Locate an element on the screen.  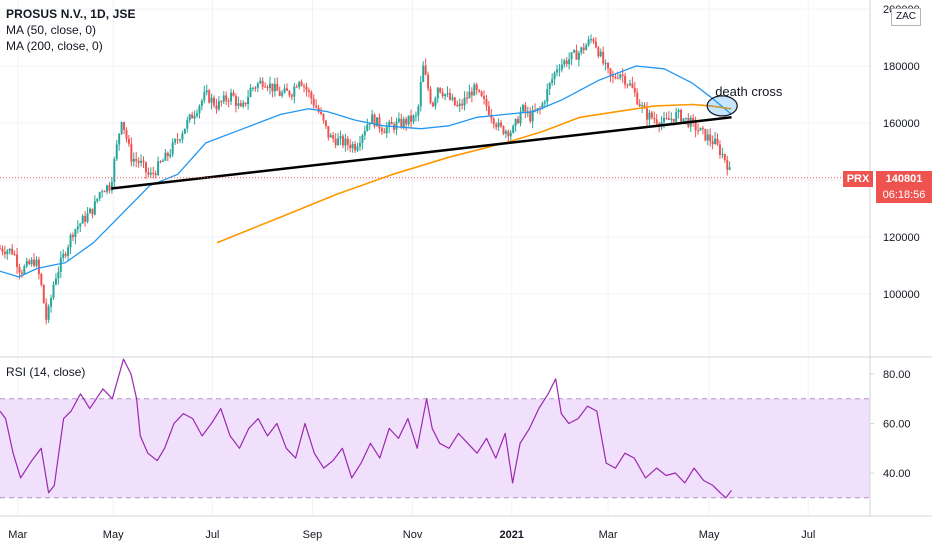
time-tick-label: May is located at coordinates (709, 535).